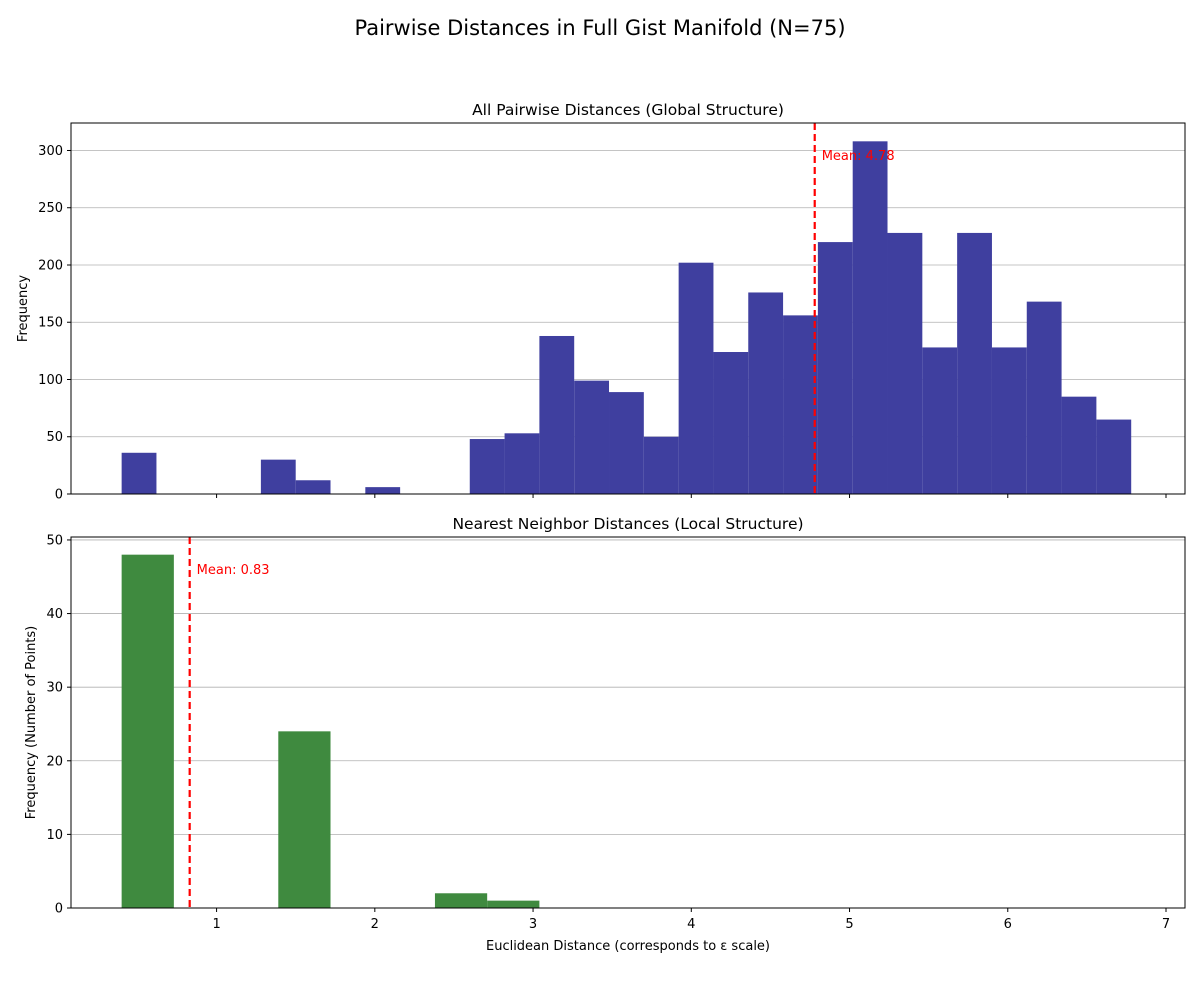  I want to click on x-tick-label: 3, so click(533, 924).